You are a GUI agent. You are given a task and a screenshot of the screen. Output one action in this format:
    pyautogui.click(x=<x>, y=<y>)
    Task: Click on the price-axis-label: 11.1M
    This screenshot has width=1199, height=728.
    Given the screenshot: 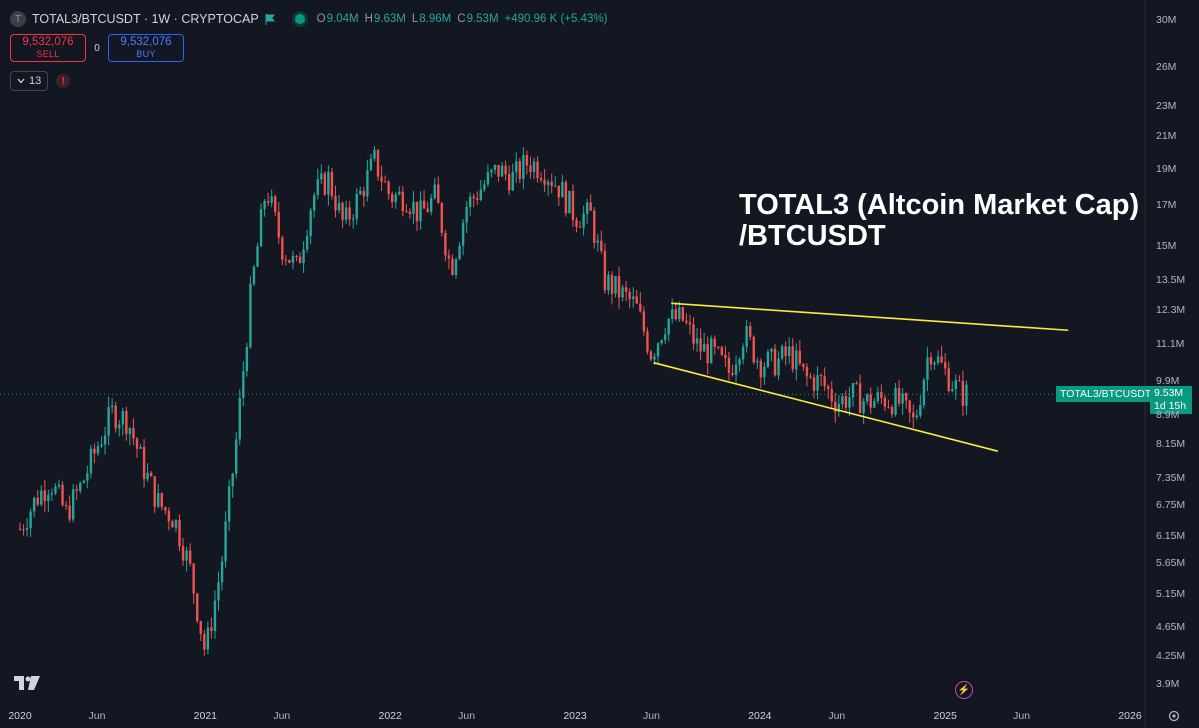 What is the action you would take?
    pyautogui.click(x=1170, y=343)
    